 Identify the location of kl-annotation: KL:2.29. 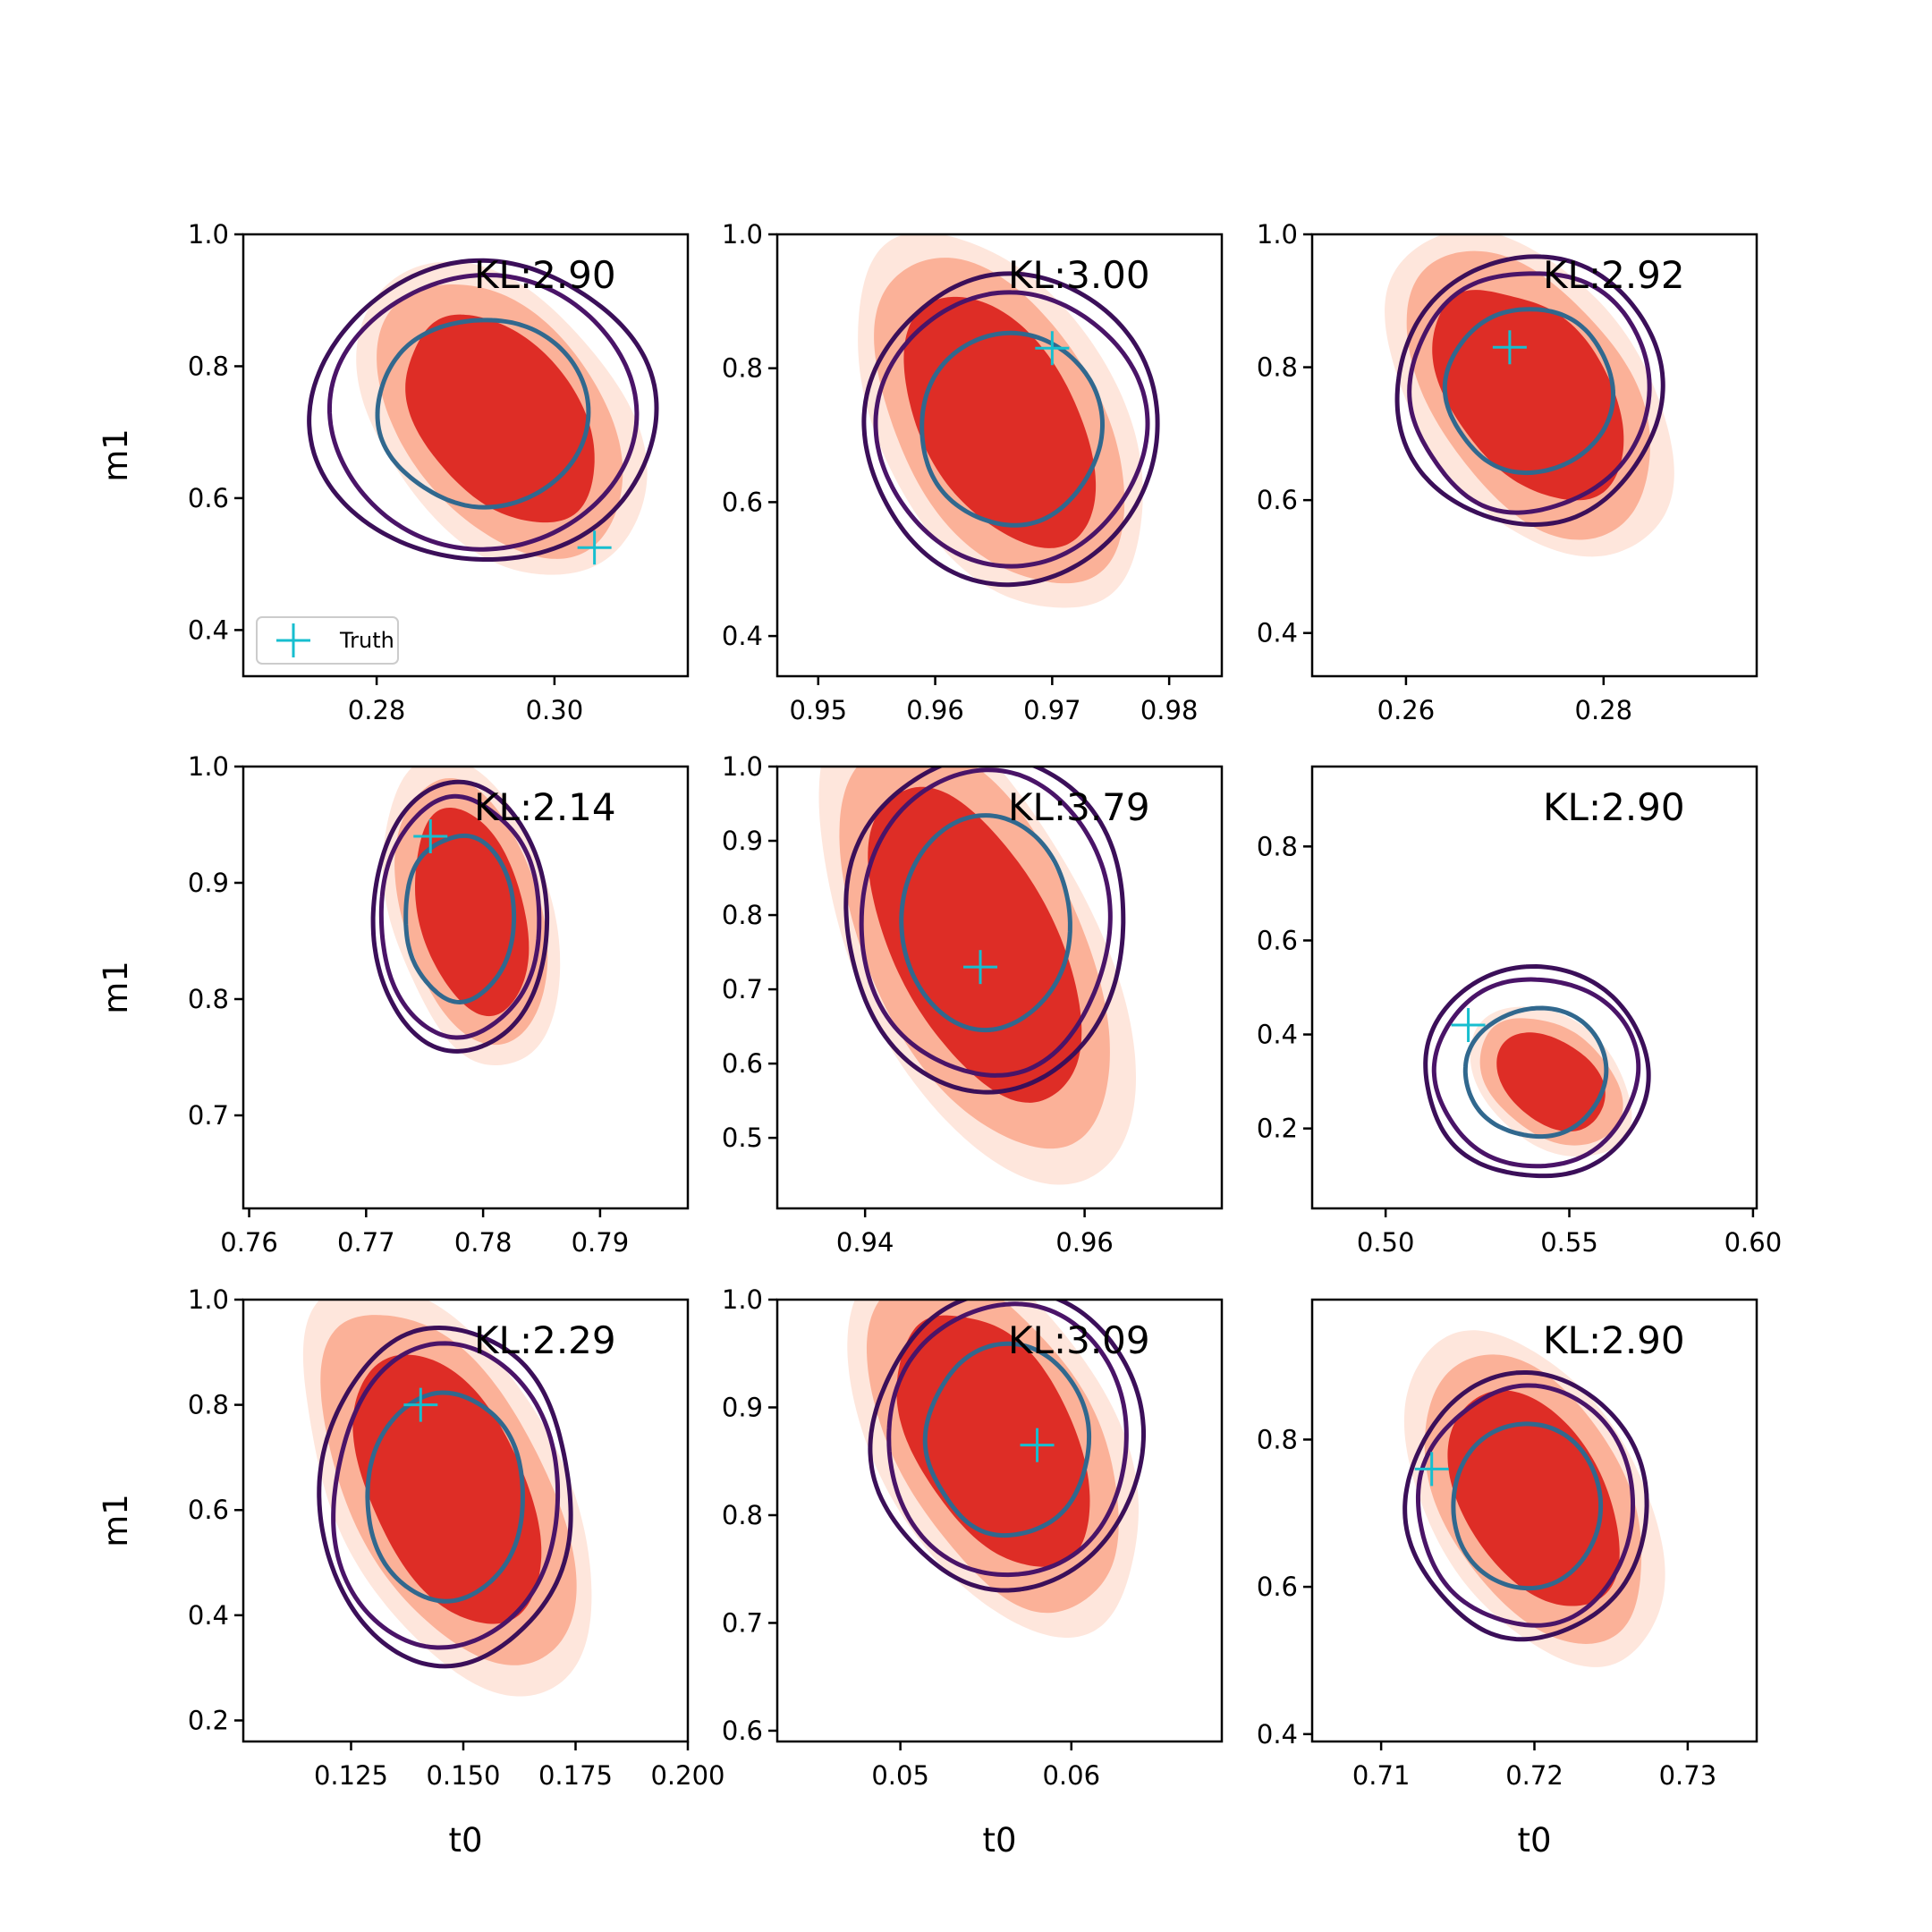
(545, 1340).